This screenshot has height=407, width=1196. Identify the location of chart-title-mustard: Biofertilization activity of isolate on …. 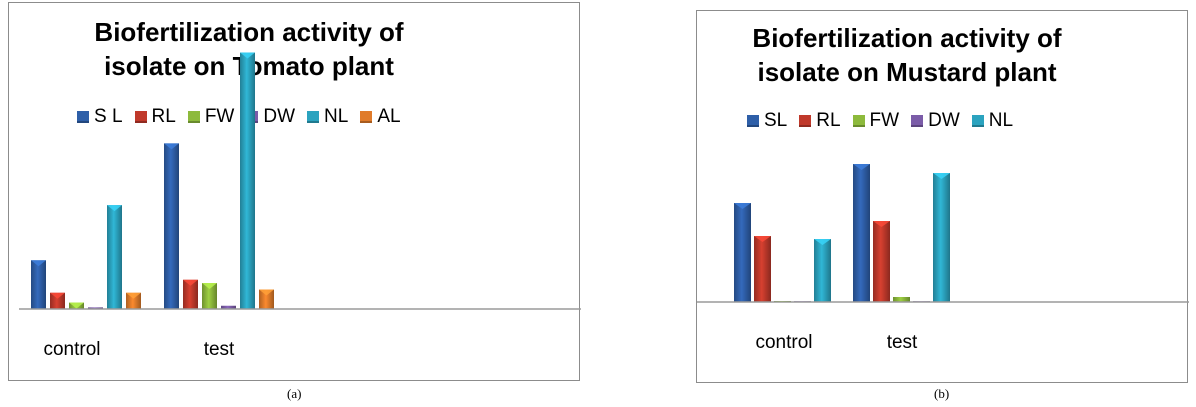
(907, 55).